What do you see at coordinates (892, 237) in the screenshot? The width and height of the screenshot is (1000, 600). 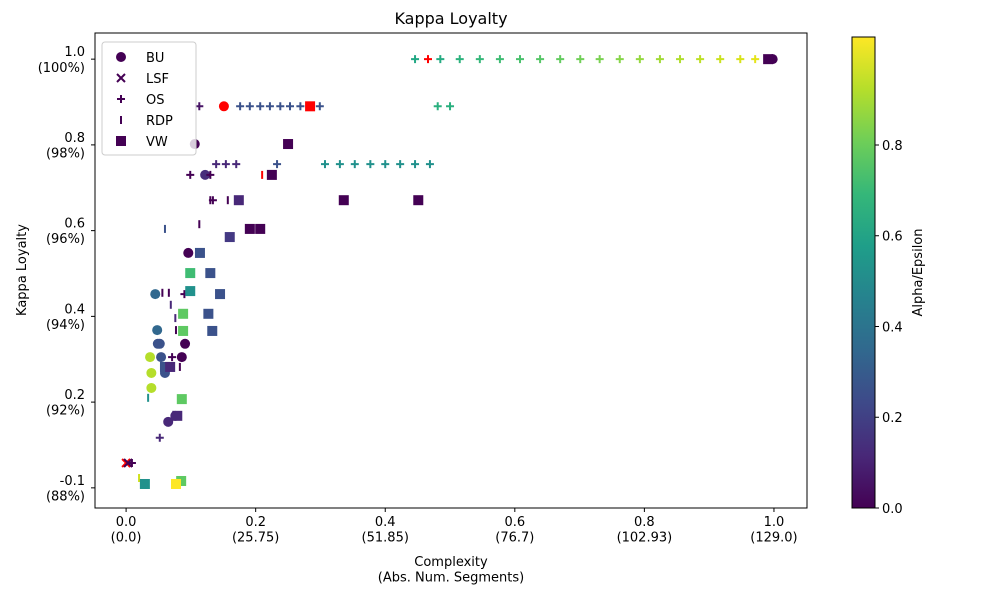 I see `colorbar-tick-label: 0.6` at bounding box center [892, 237].